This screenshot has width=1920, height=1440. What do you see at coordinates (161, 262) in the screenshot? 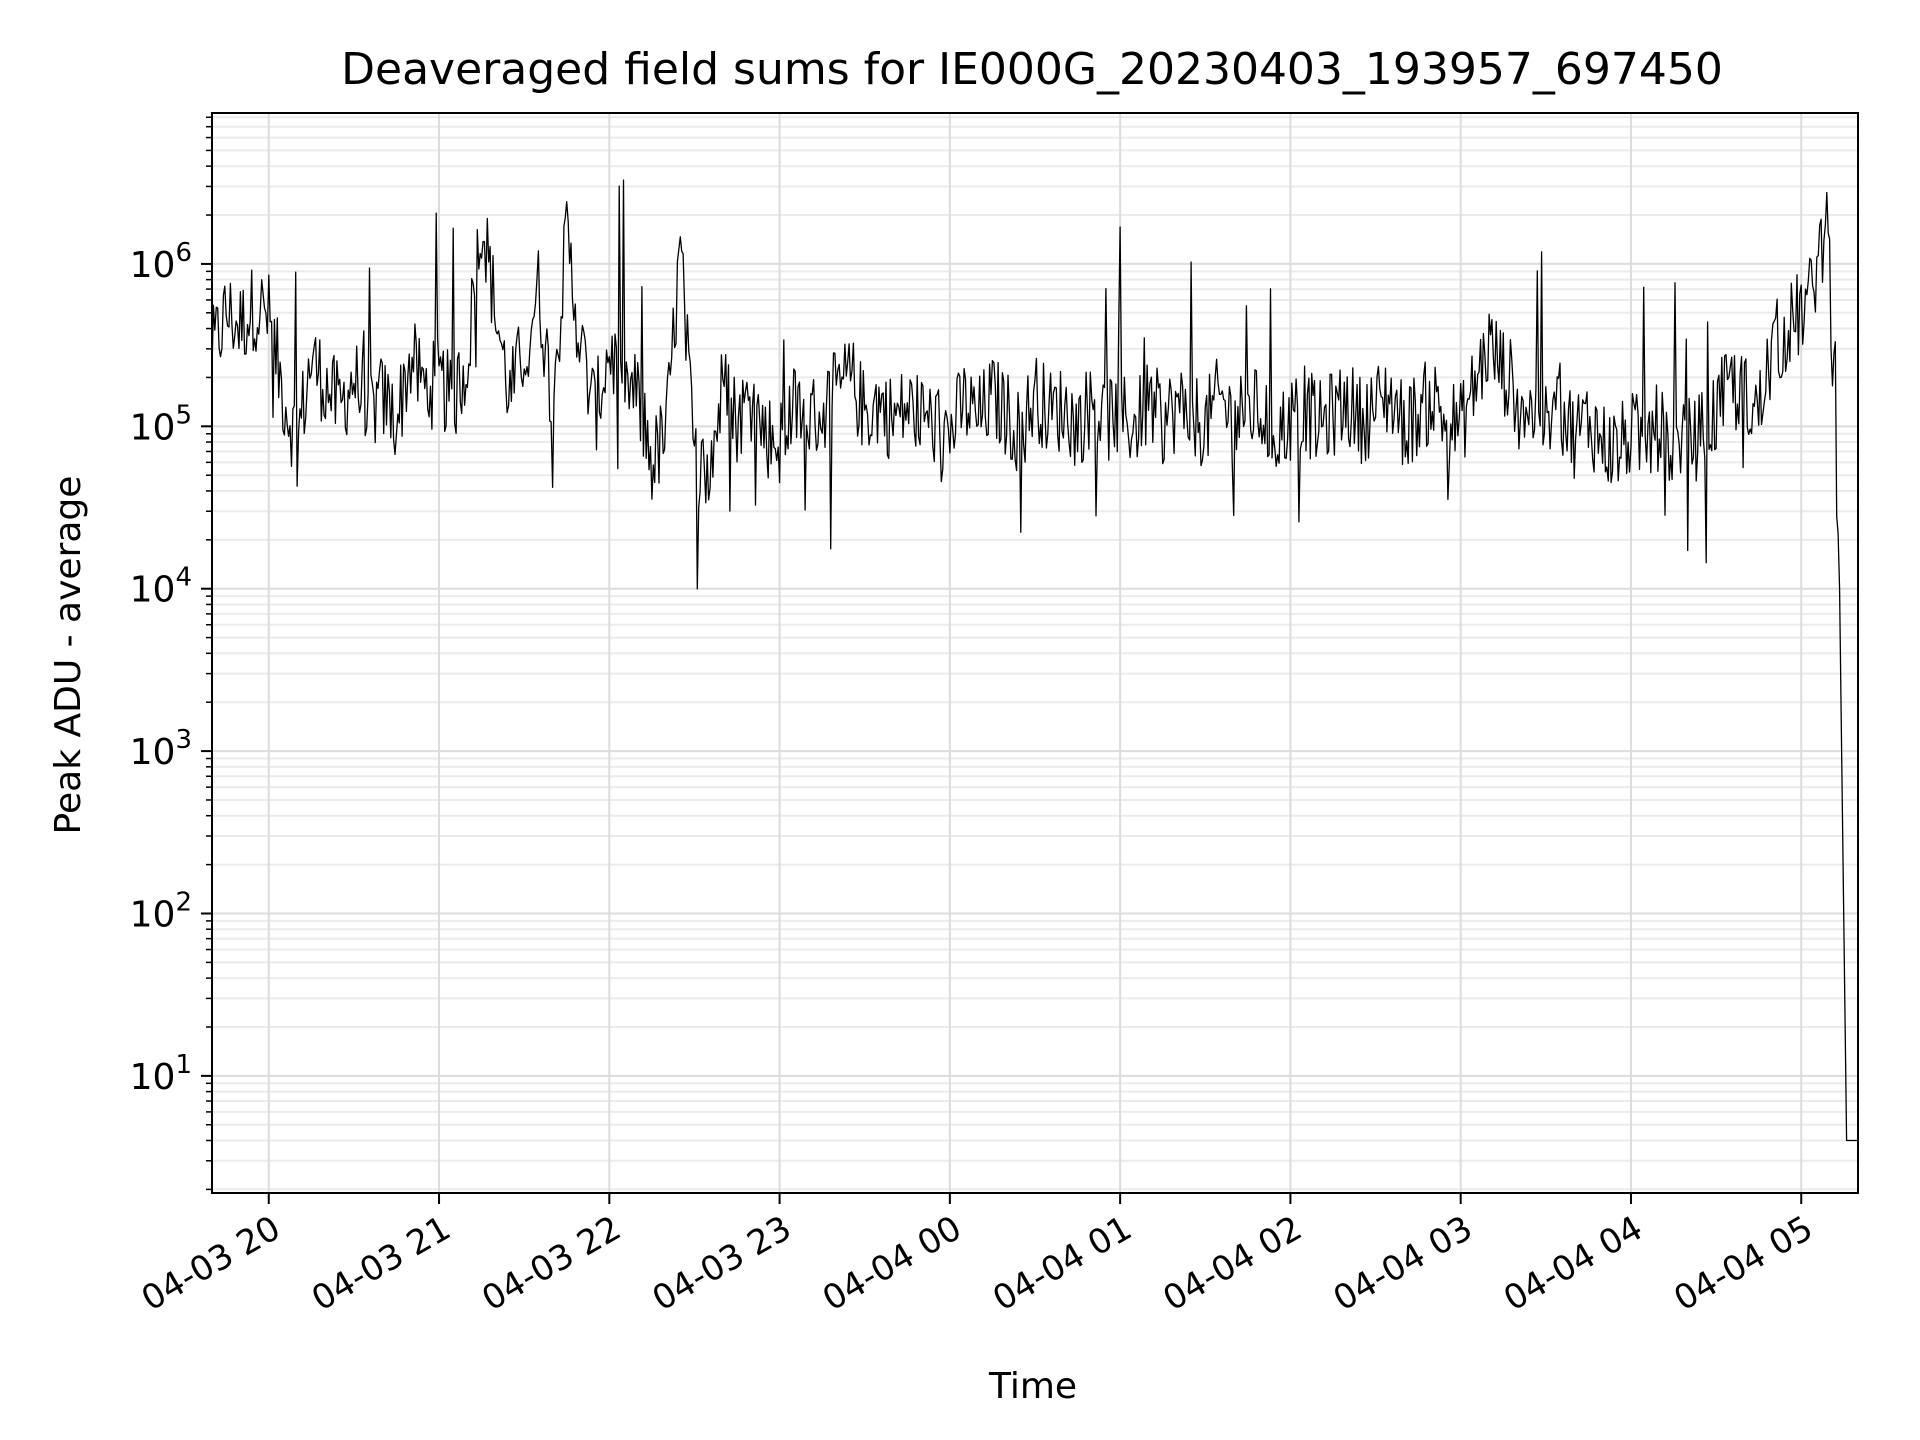
I see `y-tick-label: 10⁶` at bounding box center [161, 262].